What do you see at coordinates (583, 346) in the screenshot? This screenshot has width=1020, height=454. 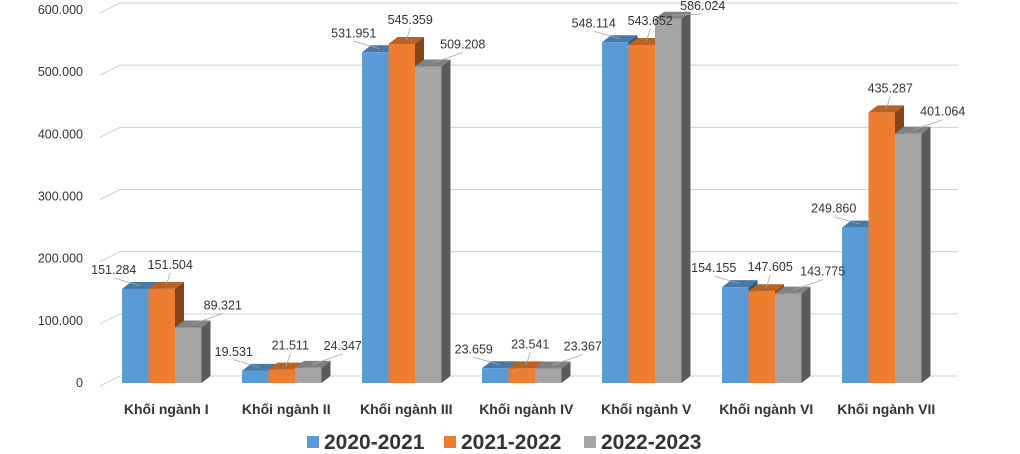 I see `data-label: 23.367` at bounding box center [583, 346].